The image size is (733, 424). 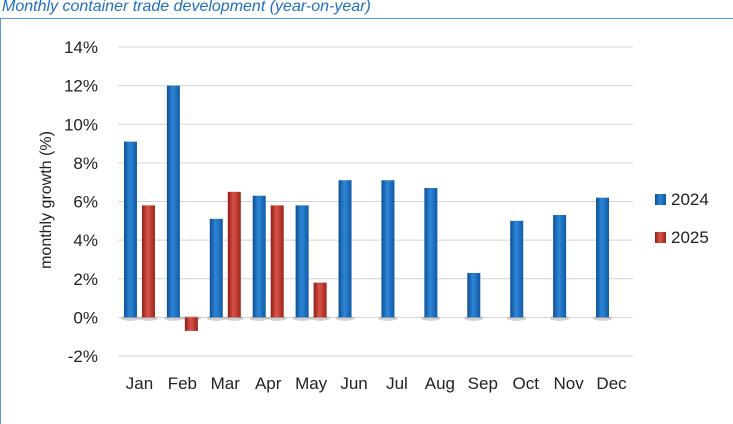 What do you see at coordinates (431, 252) in the screenshot?
I see `bar-2024-aug` at bounding box center [431, 252].